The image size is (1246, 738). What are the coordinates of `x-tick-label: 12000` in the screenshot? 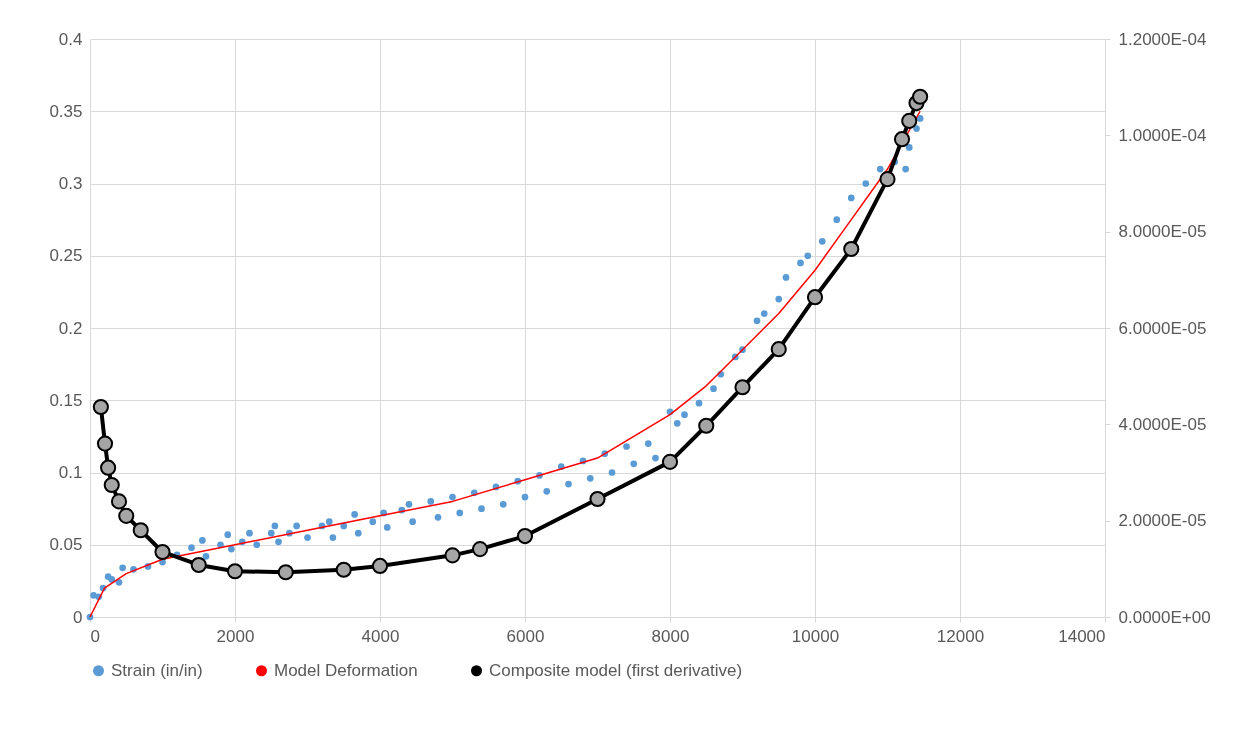 It's located at (960, 636).